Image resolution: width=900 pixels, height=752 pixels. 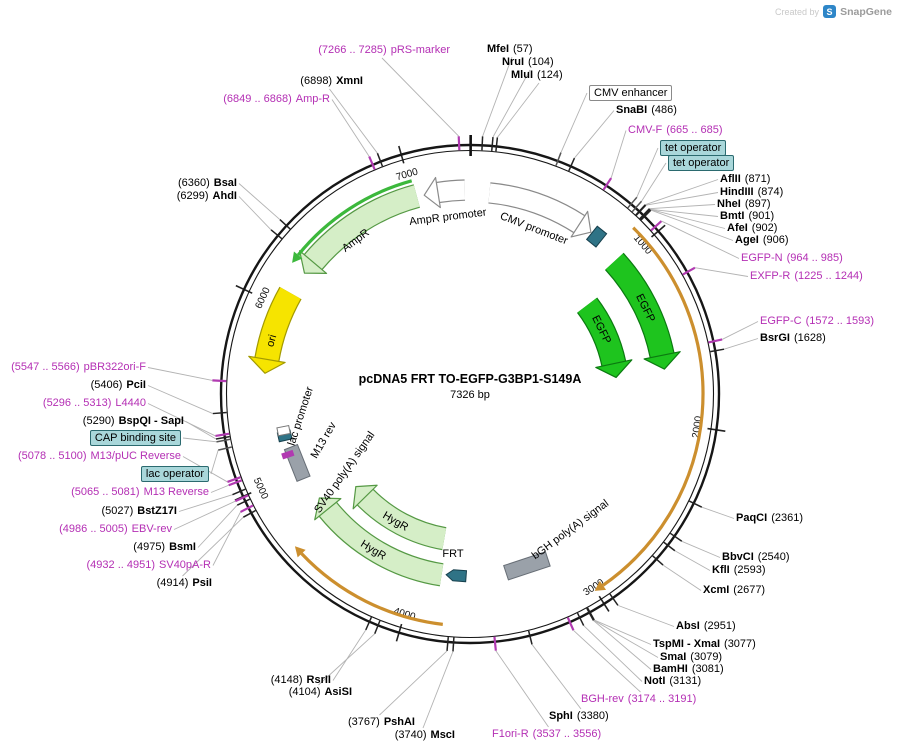 I want to click on primer-label-f1ori-r: F1ori-R (3537 .. 3556), so click(x=548, y=734).